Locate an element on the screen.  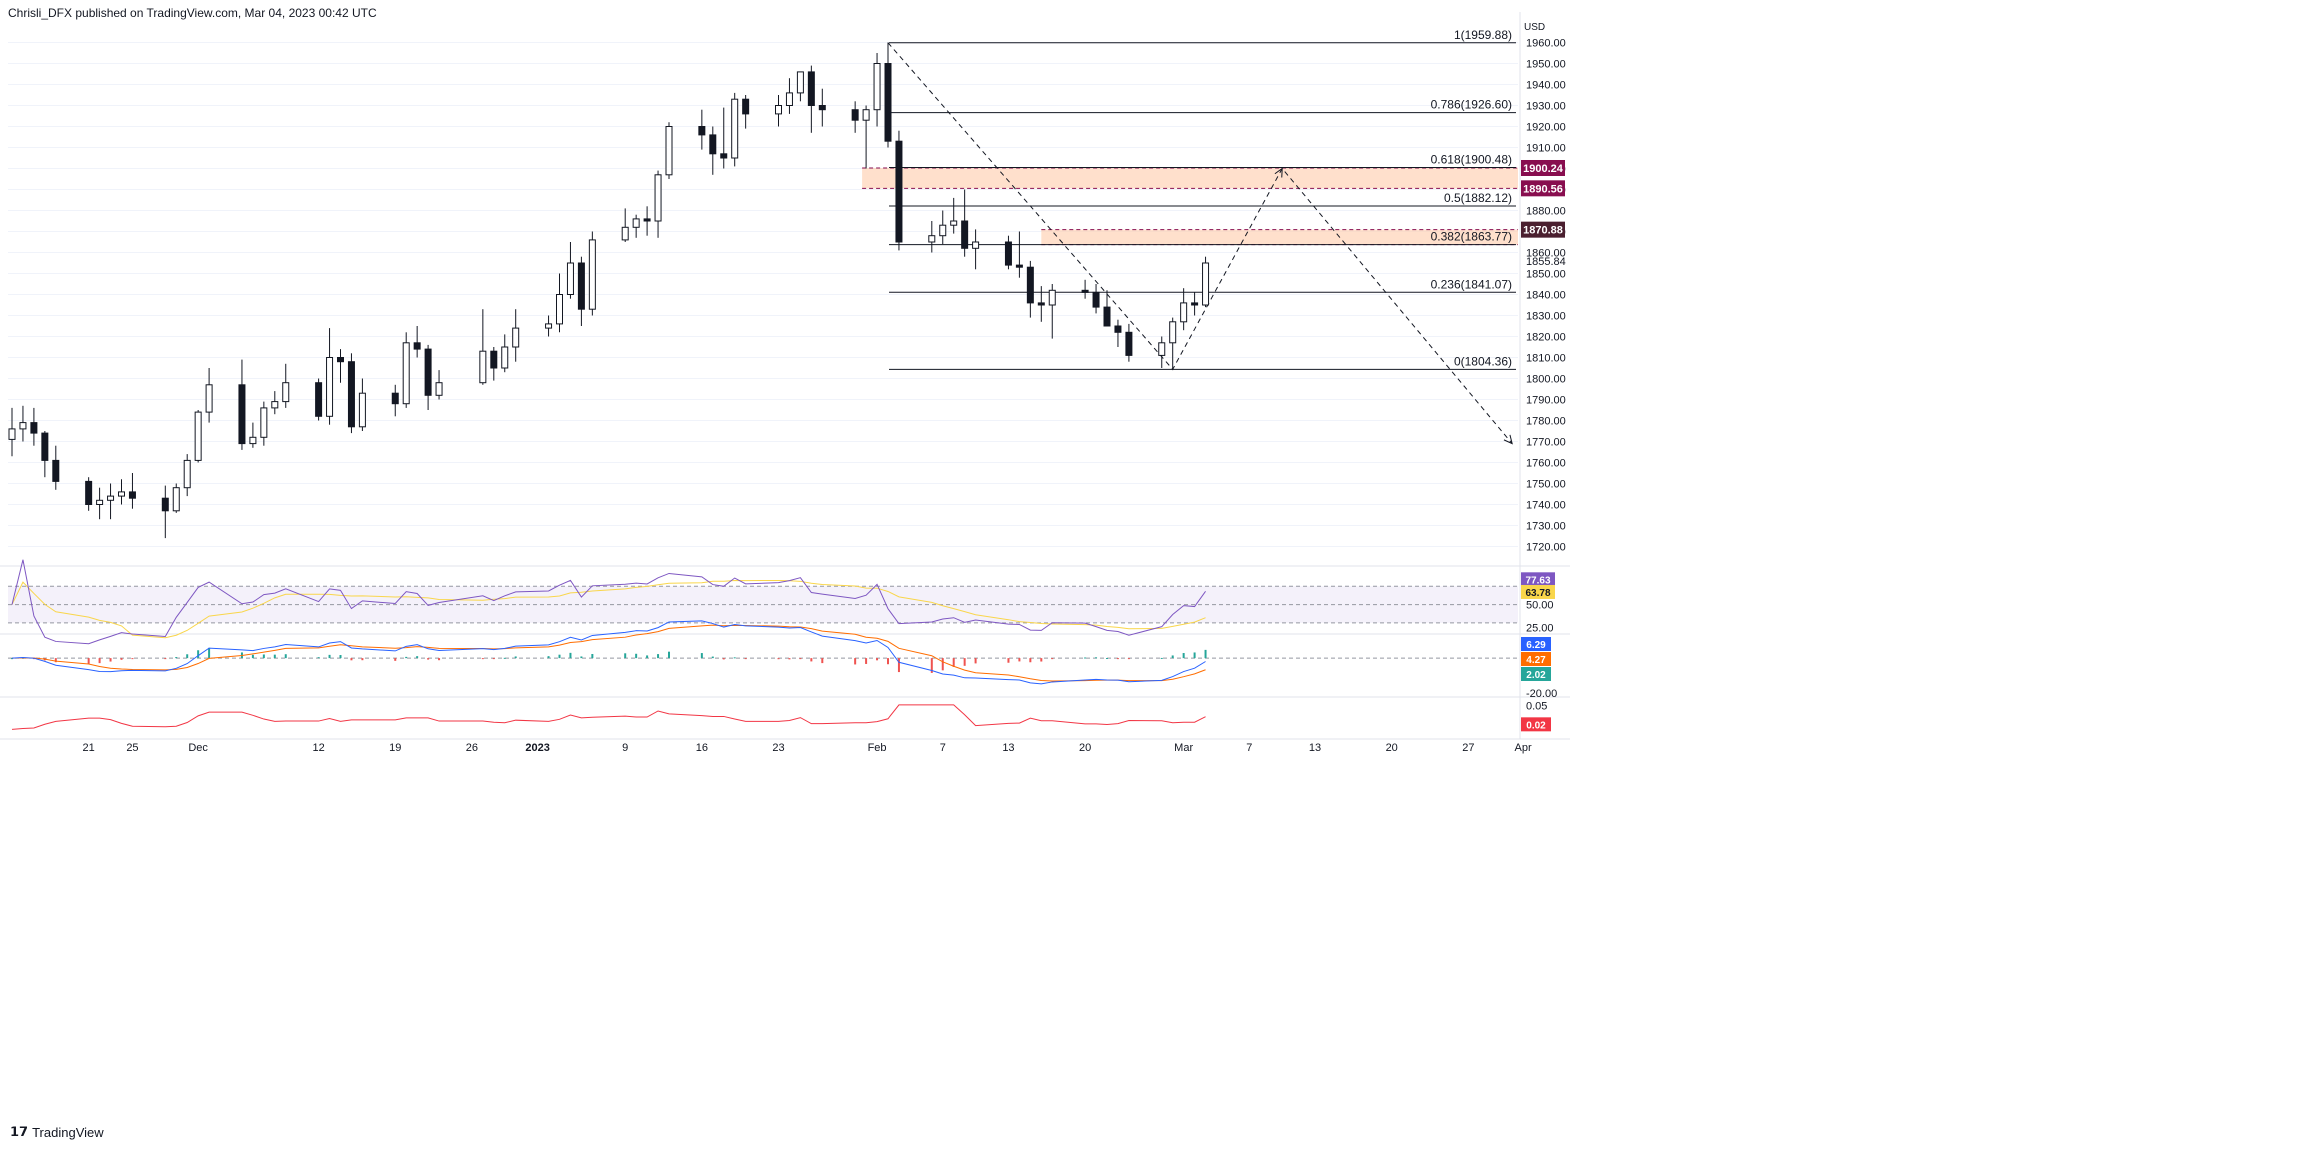
price-tick-label: 1940.00 is located at coordinates (1546, 86).